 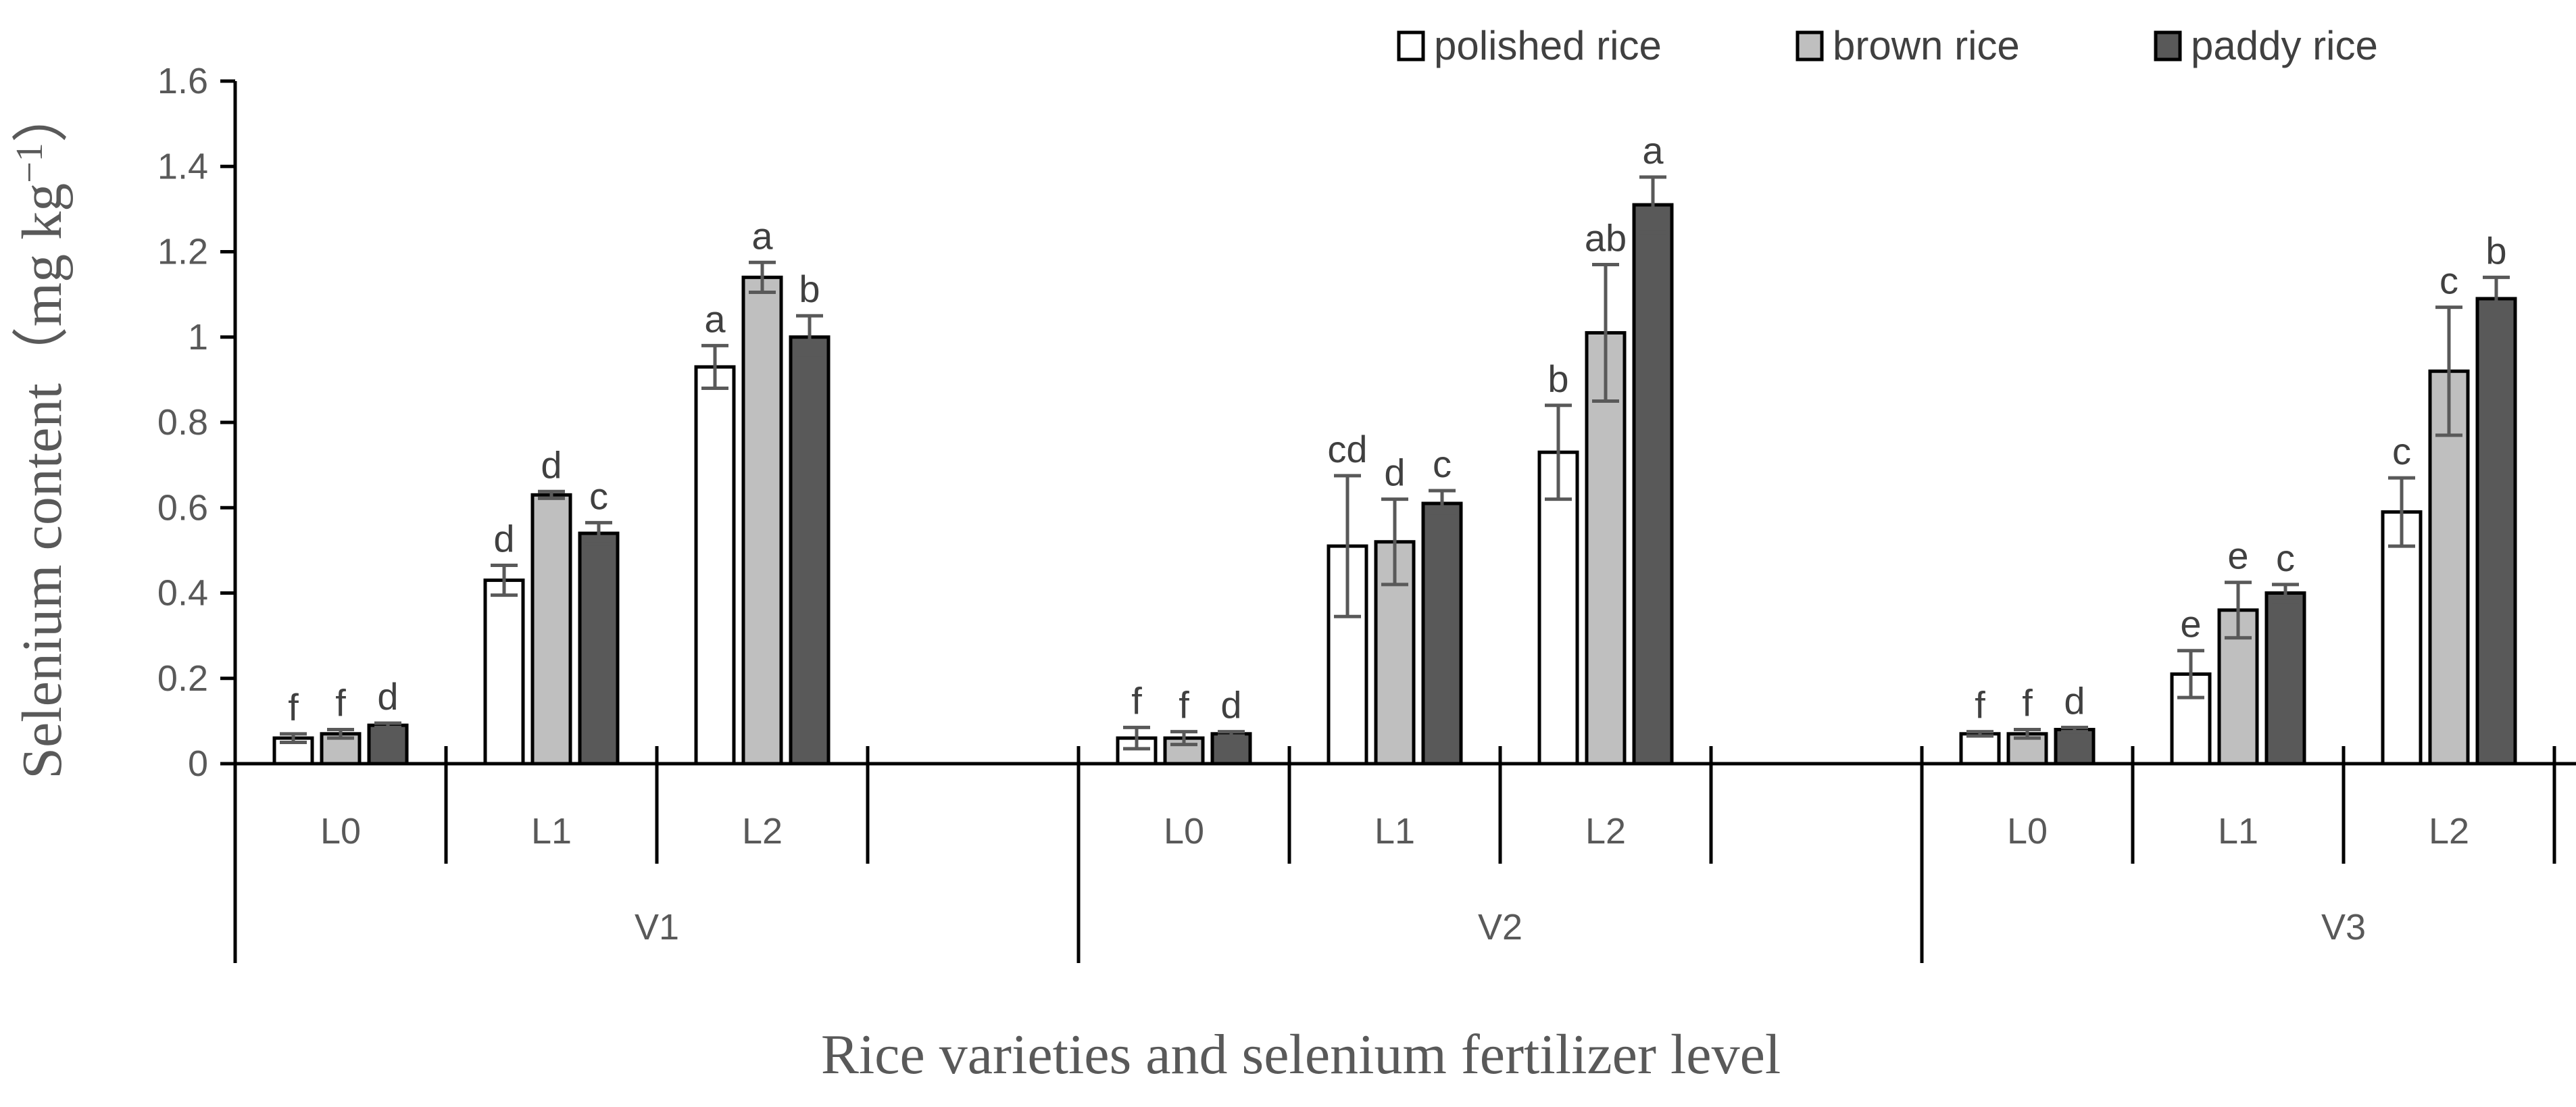 What do you see at coordinates (198, 764) in the screenshot?
I see `y-tick-label: 0` at bounding box center [198, 764].